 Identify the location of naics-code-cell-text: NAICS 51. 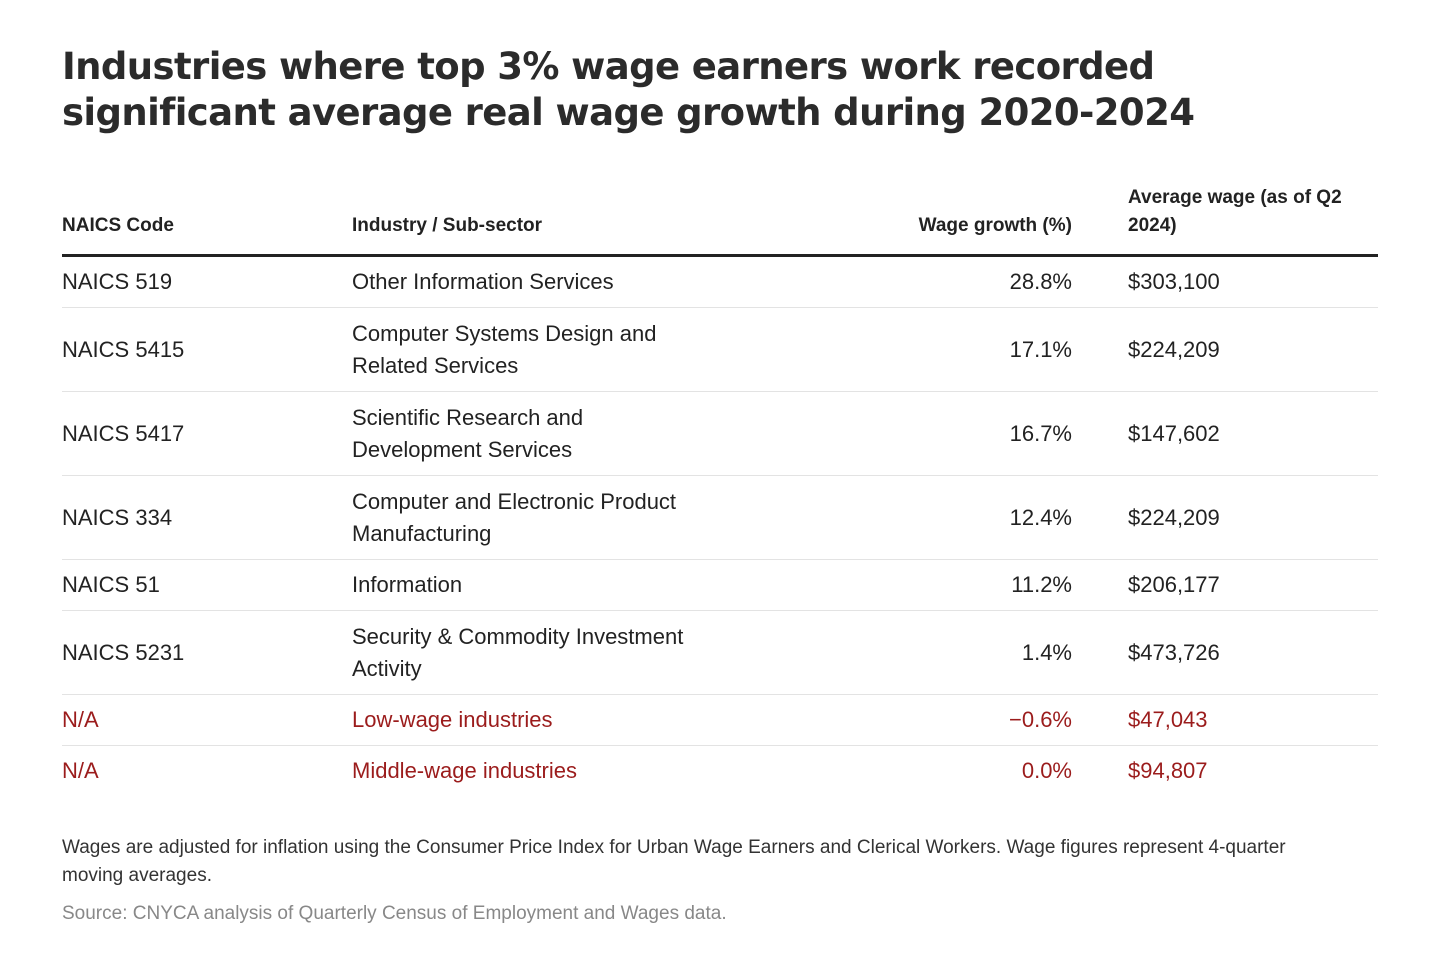
(111, 584).